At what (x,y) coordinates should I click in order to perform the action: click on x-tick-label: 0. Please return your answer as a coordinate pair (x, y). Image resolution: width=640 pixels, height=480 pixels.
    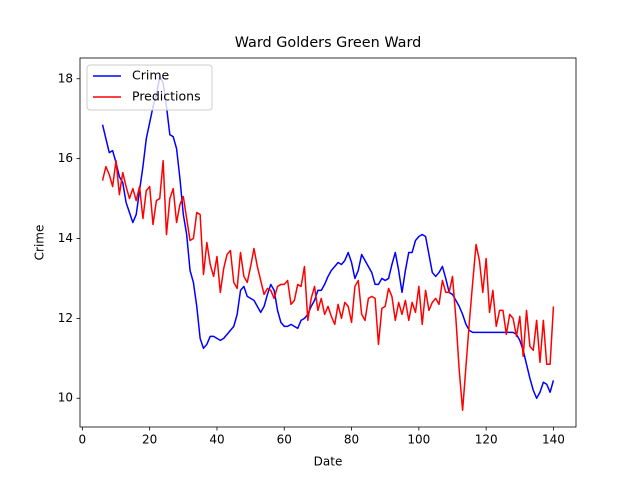
    Looking at the image, I should click on (83, 440).